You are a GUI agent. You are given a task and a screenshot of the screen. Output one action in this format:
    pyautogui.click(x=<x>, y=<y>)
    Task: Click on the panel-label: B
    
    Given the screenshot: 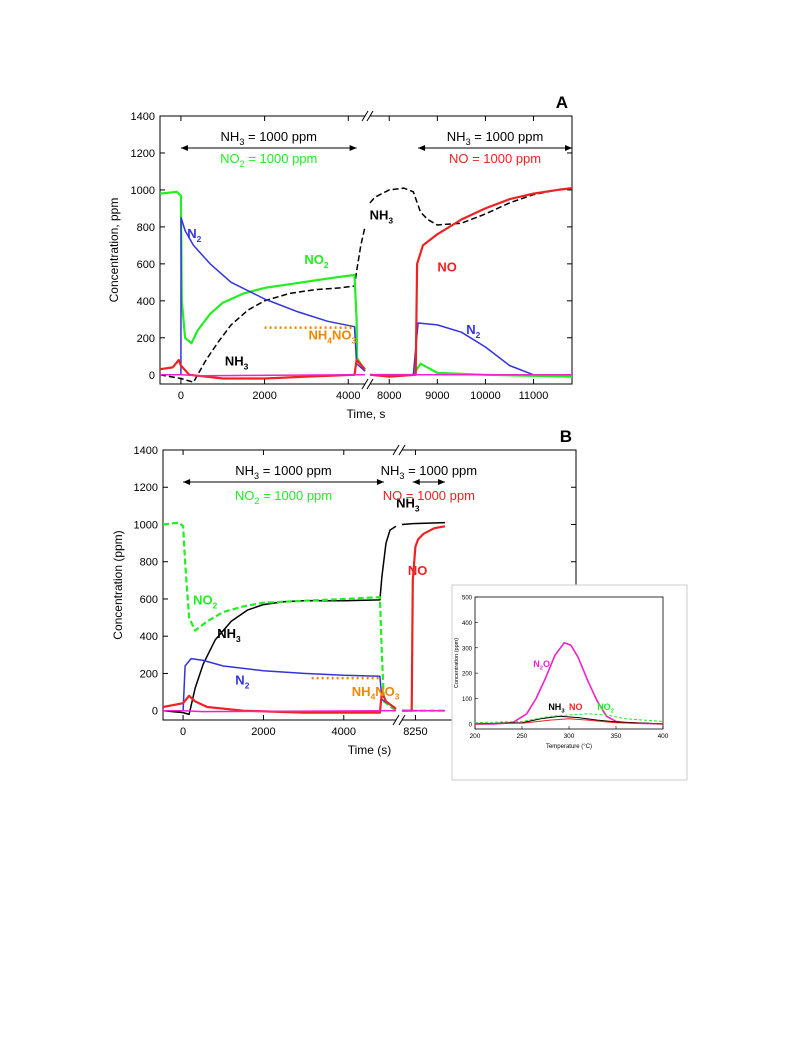 What is the action you would take?
    pyautogui.click(x=566, y=436)
    